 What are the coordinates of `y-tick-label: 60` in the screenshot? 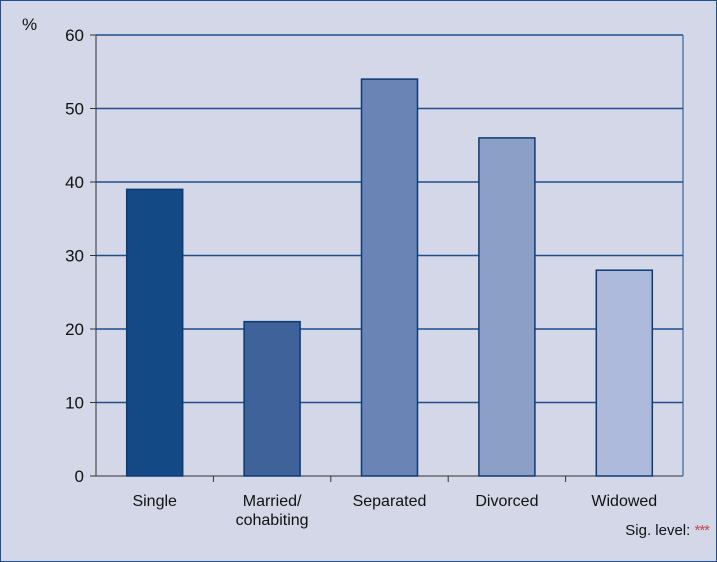 It's located at (74, 35).